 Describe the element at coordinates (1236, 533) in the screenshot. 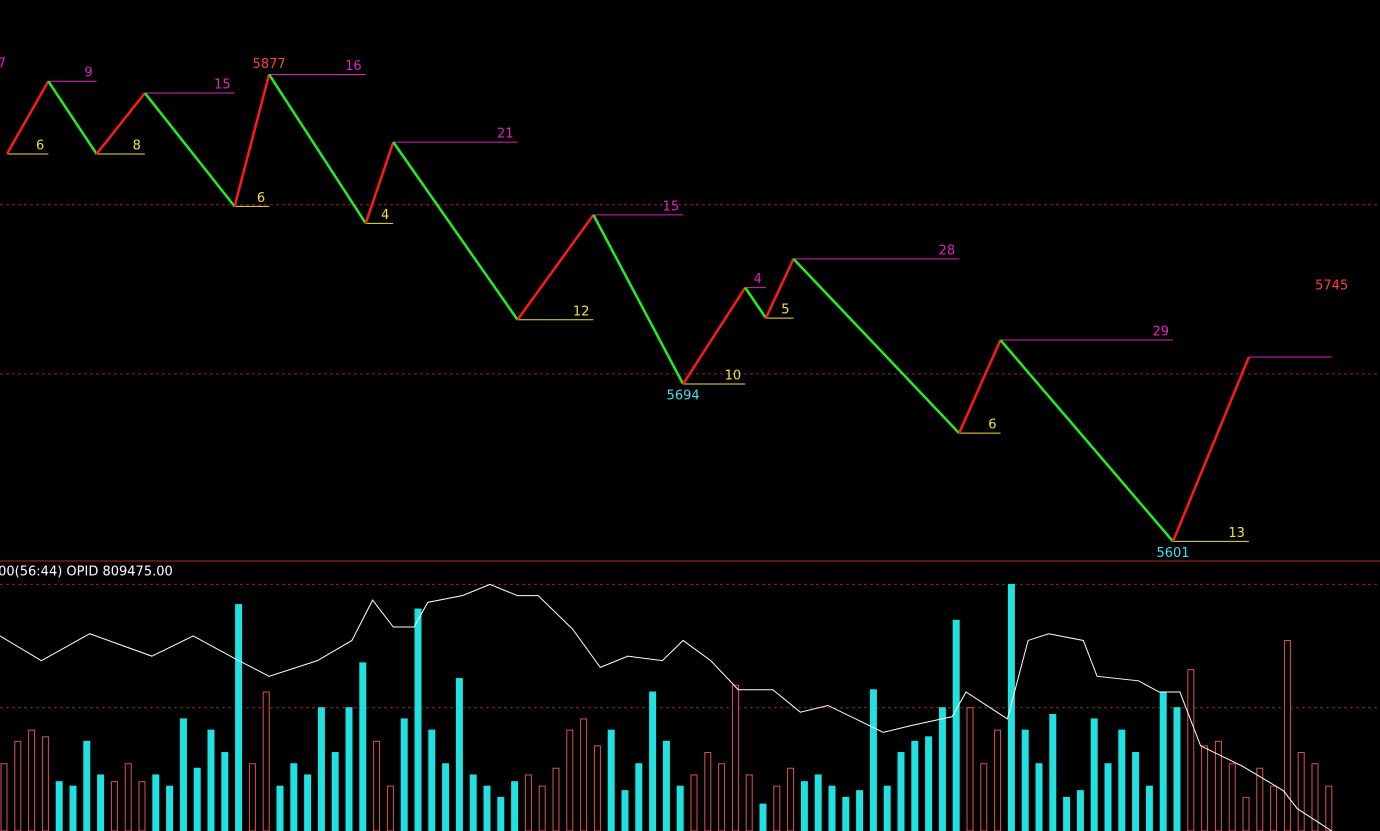

I see `pivot-count: 13` at that location.